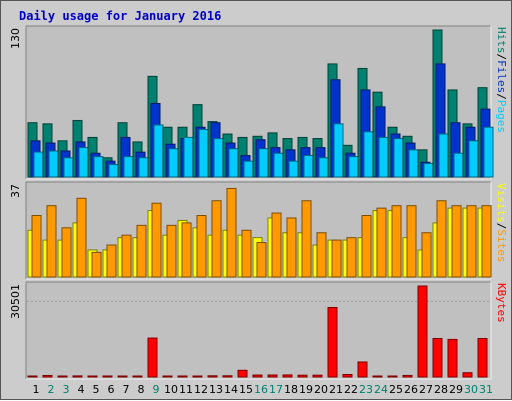 This screenshot has width=512, height=401. Describe the element at coordinates (36, 389) in the screenshot. I see `x-tick-label-day-1: 1` at that location.